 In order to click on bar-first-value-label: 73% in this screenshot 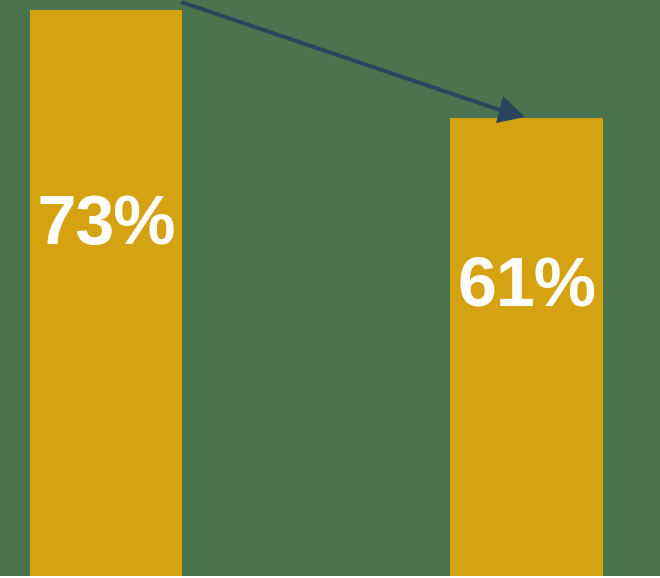, I will do `click(106, 220)`.